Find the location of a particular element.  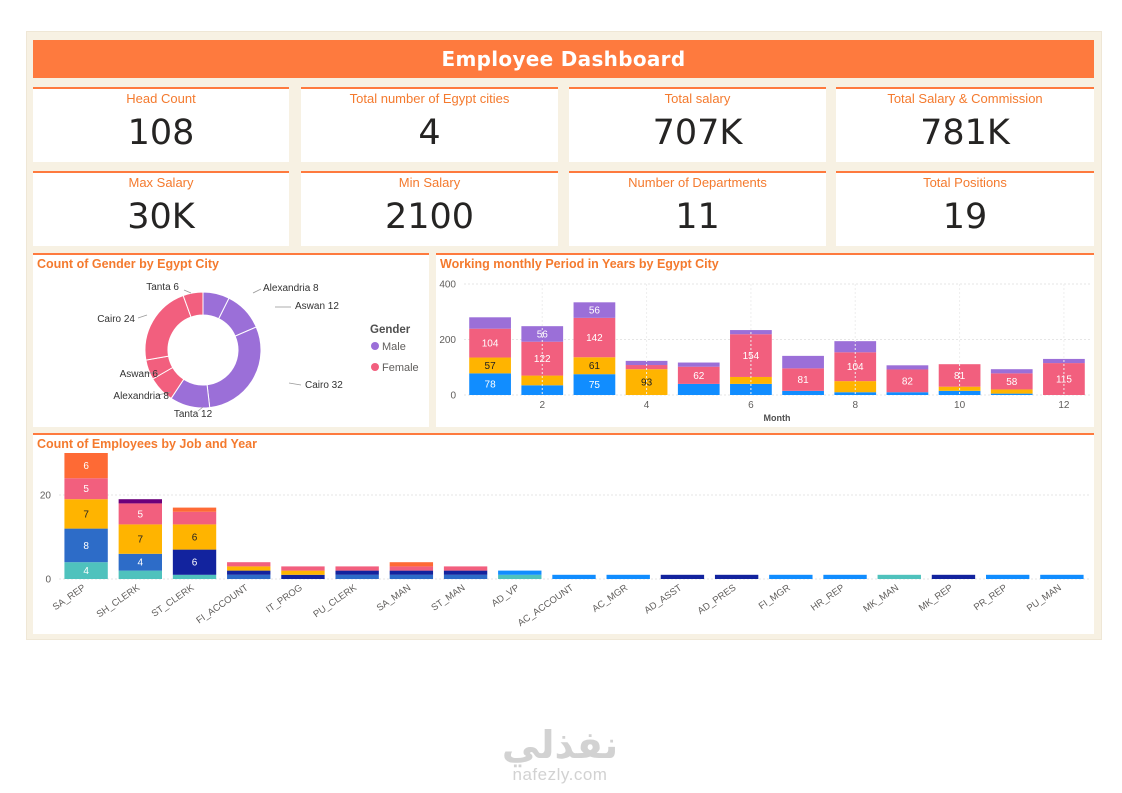

slice-data-label: Tanta 12 is located at coordinates (193, 414).